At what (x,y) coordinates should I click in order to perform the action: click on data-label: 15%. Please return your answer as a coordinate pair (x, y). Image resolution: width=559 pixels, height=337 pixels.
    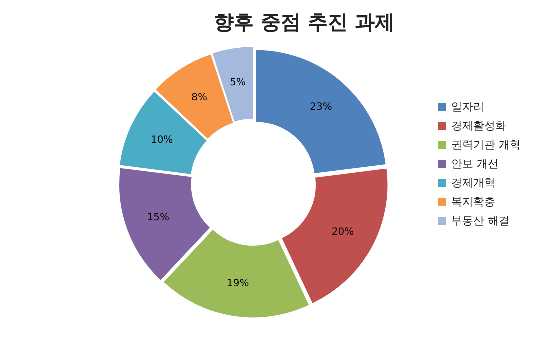
    Looking at the image, I should click on (158, 218).